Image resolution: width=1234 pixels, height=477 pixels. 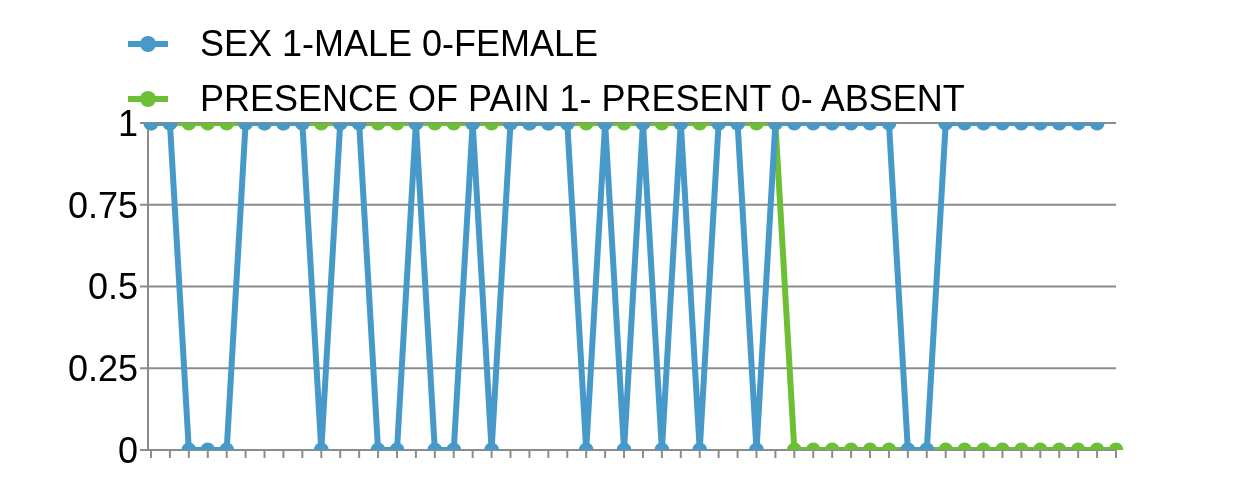 I want to click on y-tick-label: 0.5, so click(x=112, y=287).